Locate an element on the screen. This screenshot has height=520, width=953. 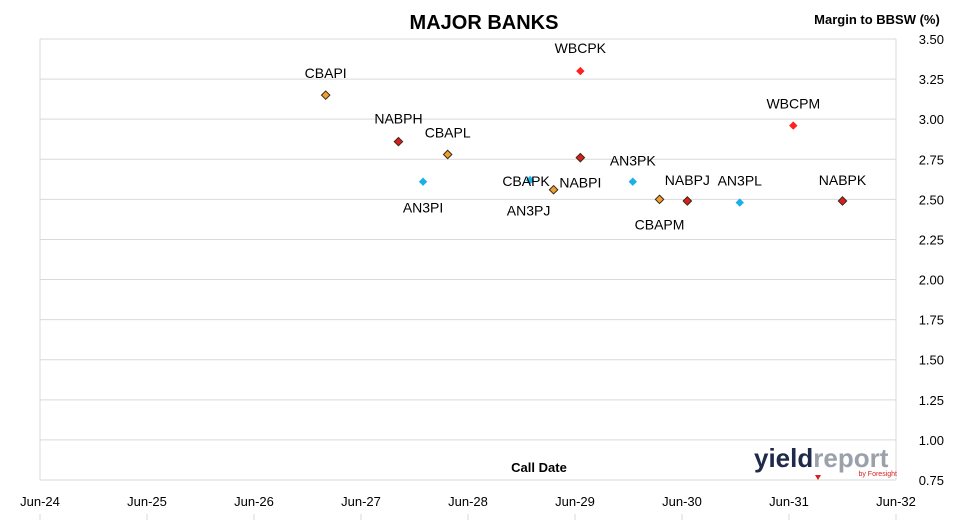
y-tick-label: 2.50 is located at coordinates (931, 199).